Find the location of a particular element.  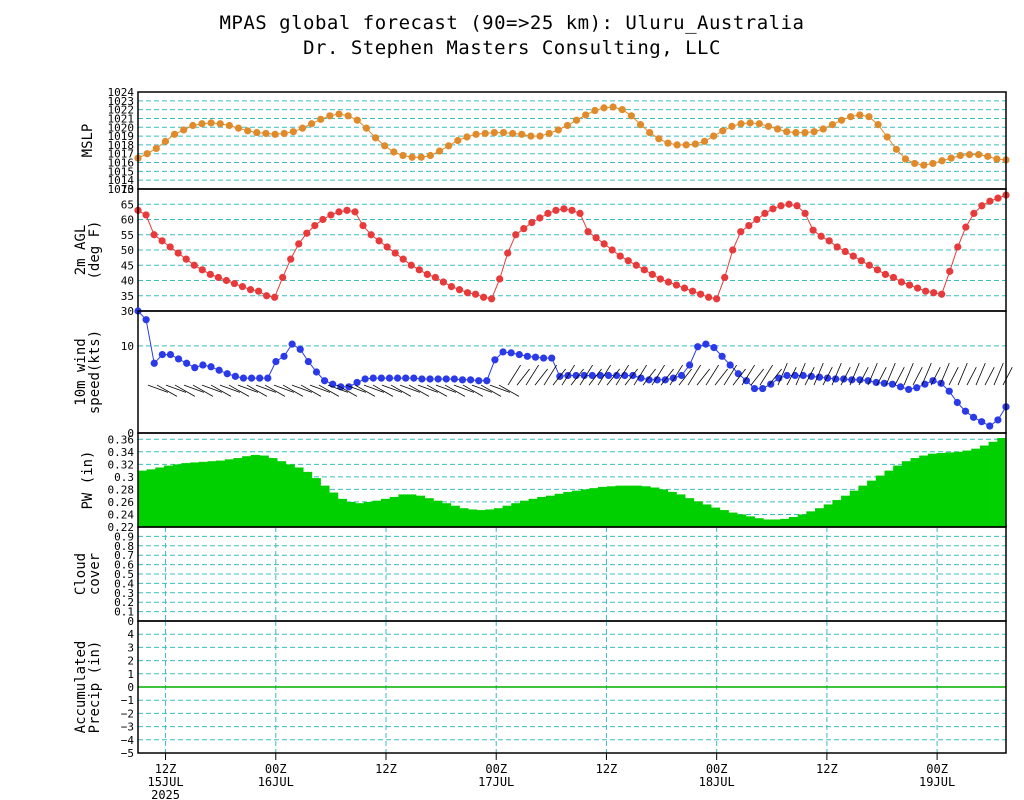

axis-title-line: 10m wind is located at coordinates (81, 371).